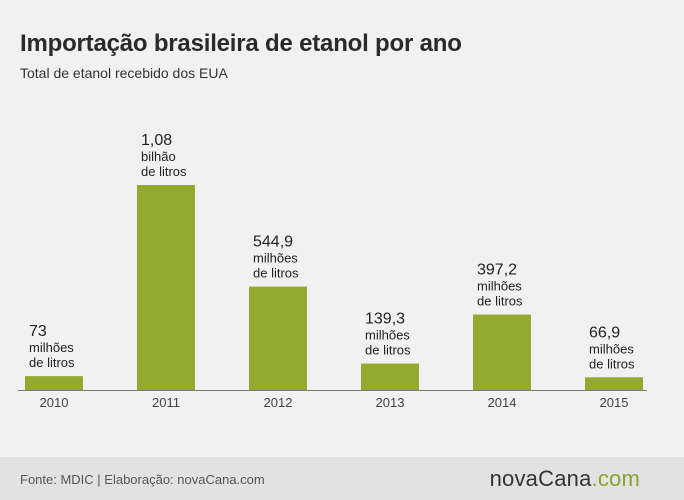  I want to click on data-label-unit2-2015: de litros, so click(612, 363).